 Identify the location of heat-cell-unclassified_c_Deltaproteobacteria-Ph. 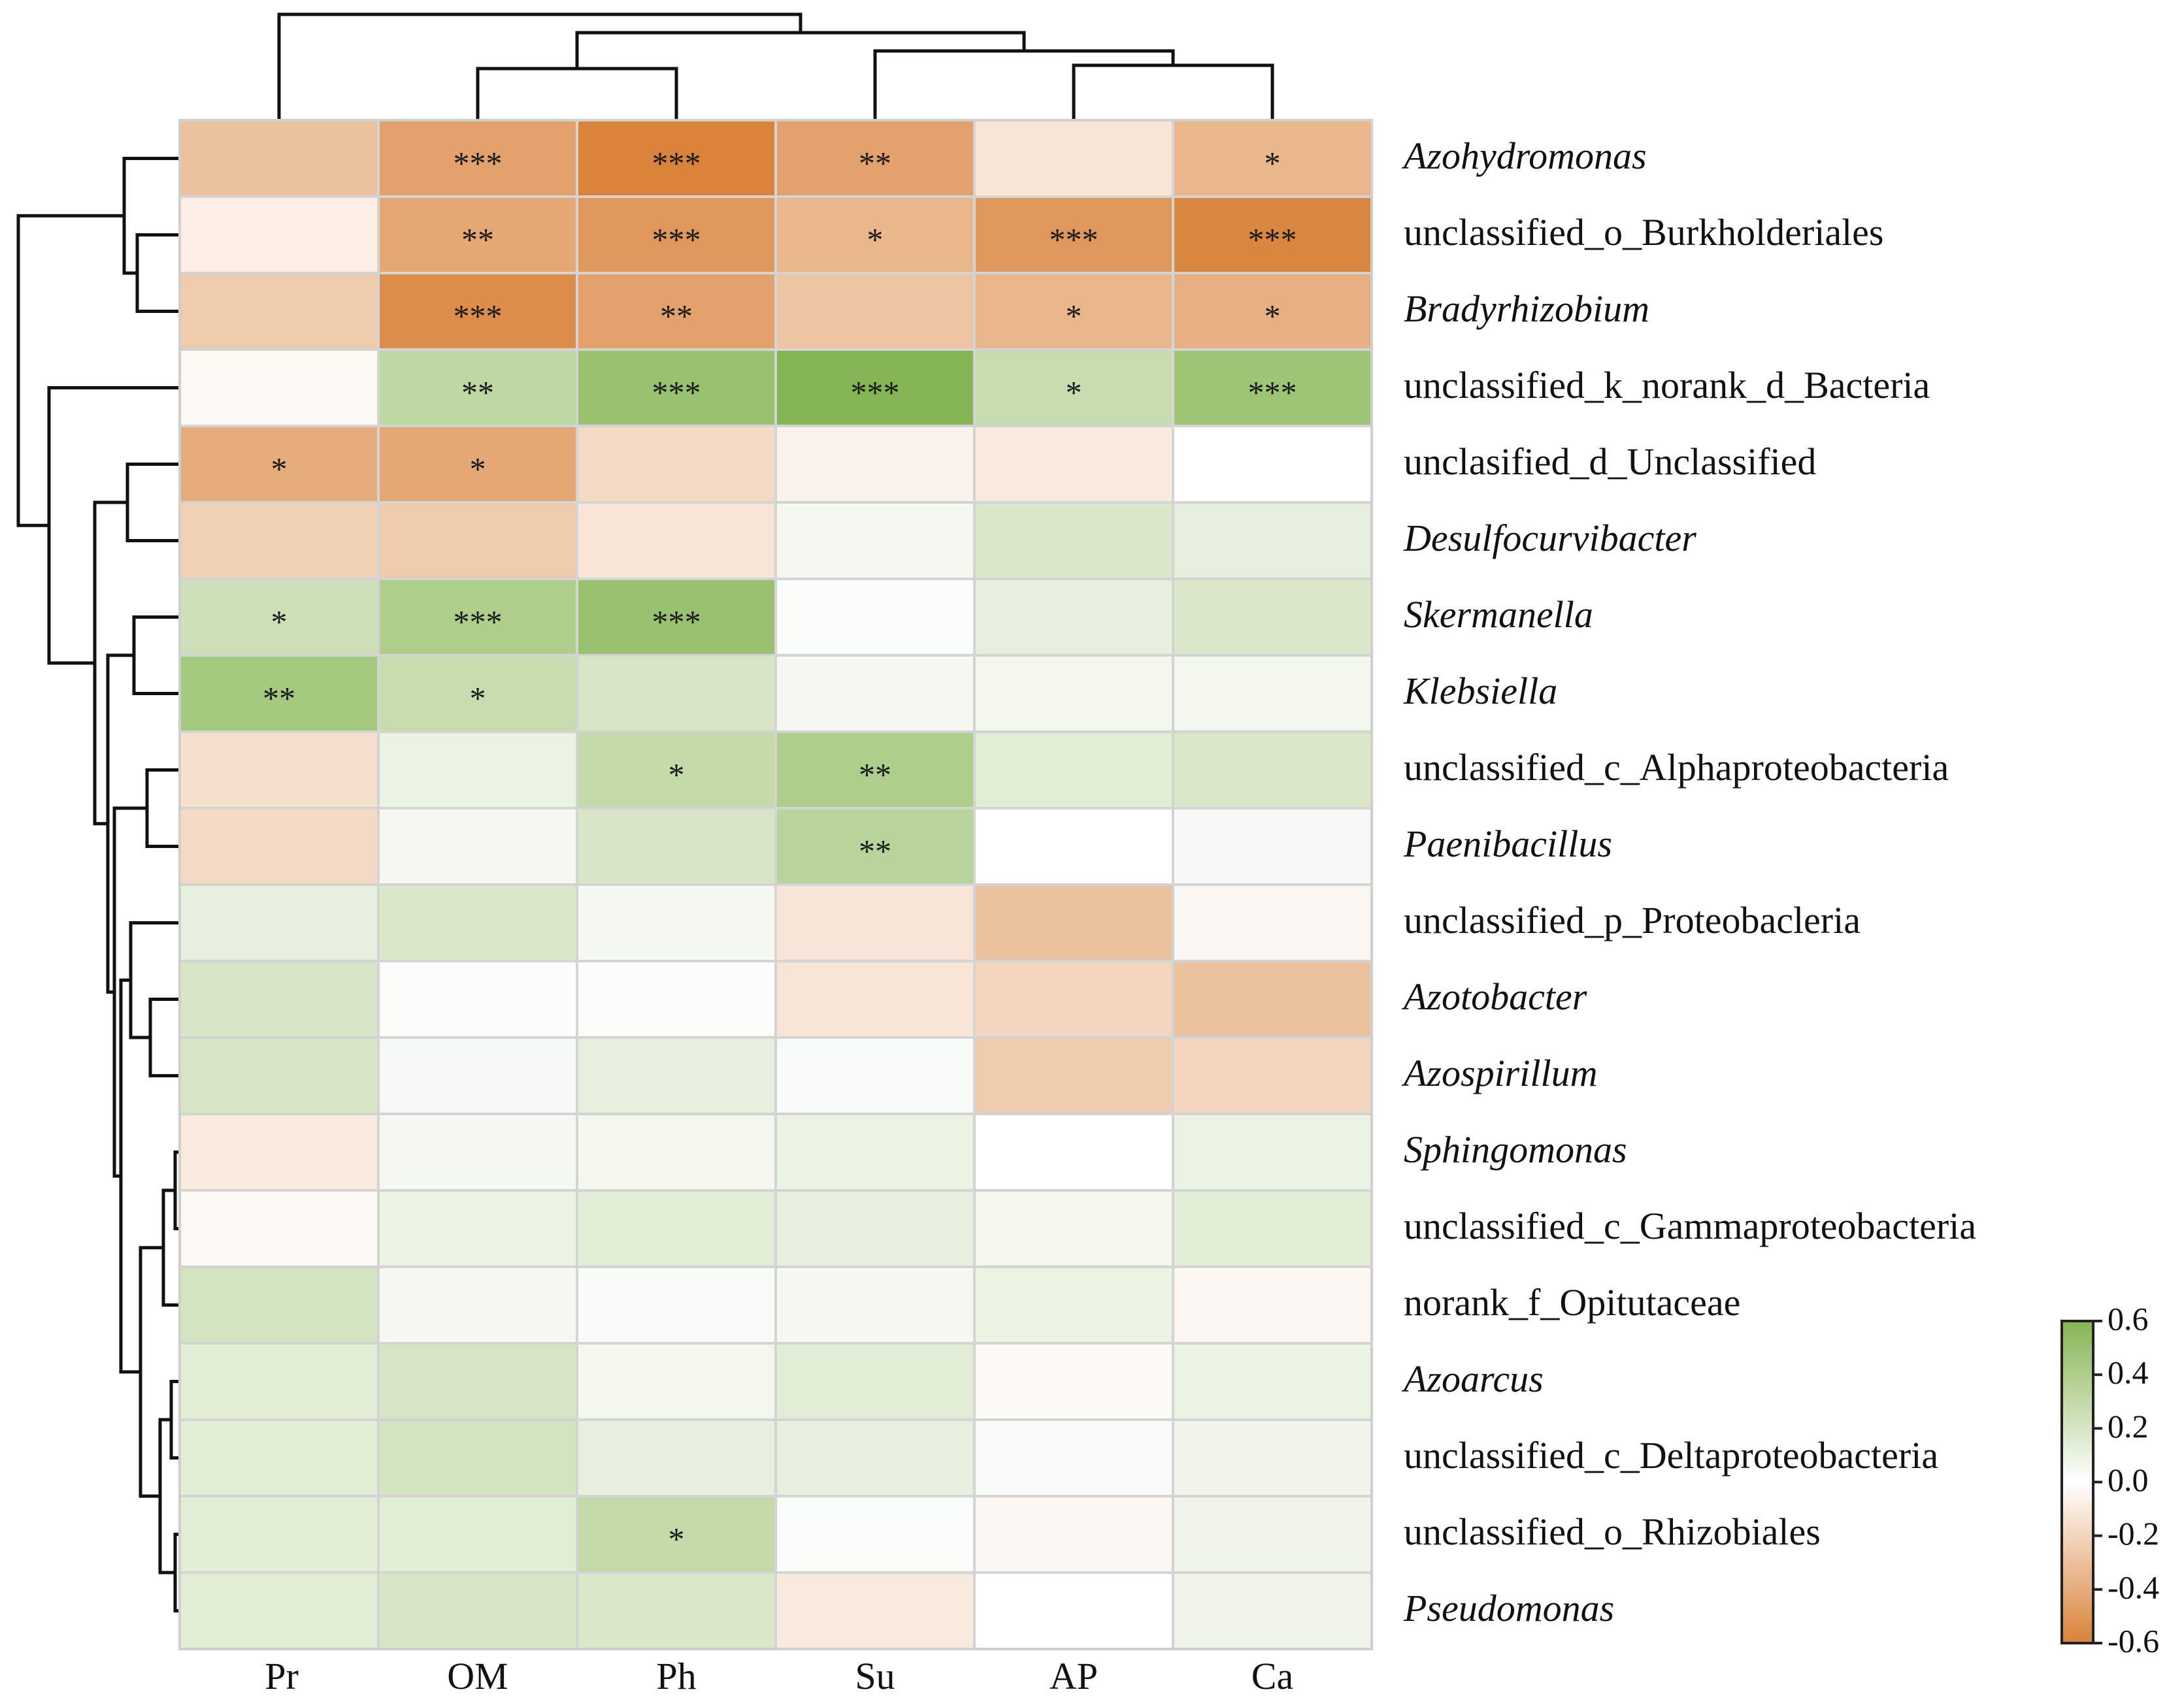
(676, 1458).